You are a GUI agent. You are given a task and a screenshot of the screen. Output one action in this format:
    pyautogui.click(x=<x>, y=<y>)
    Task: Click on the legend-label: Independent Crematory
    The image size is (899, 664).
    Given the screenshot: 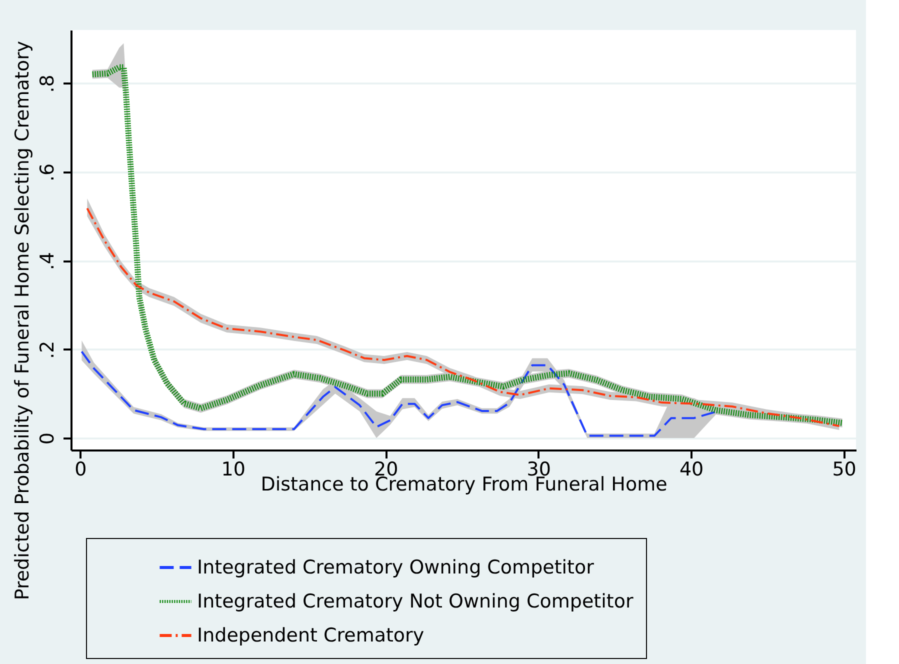 What is the action you would take?
    pyautogui.click(x=310, y=635)
    